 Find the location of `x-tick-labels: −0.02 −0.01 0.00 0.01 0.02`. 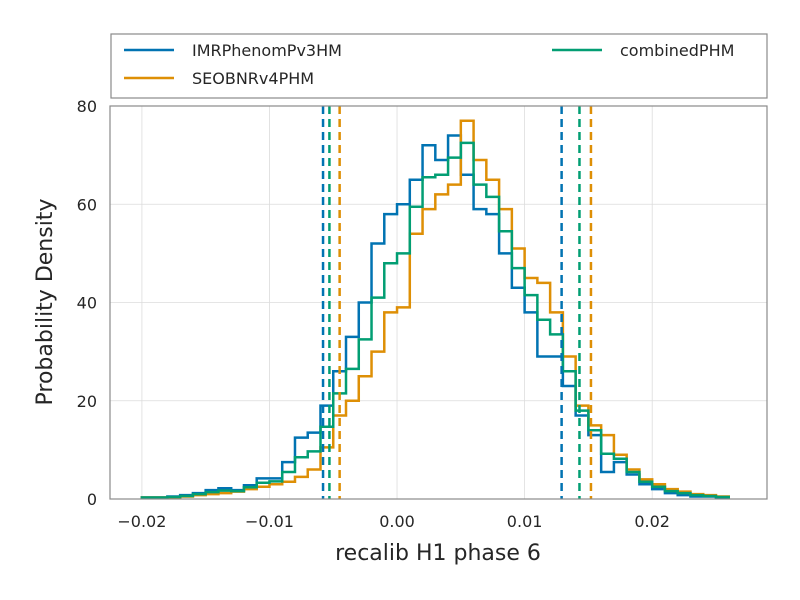

x-tick-labels: −0.02 −0.01 0.00 0.01 0.02 is located at coordinates (393, 521).